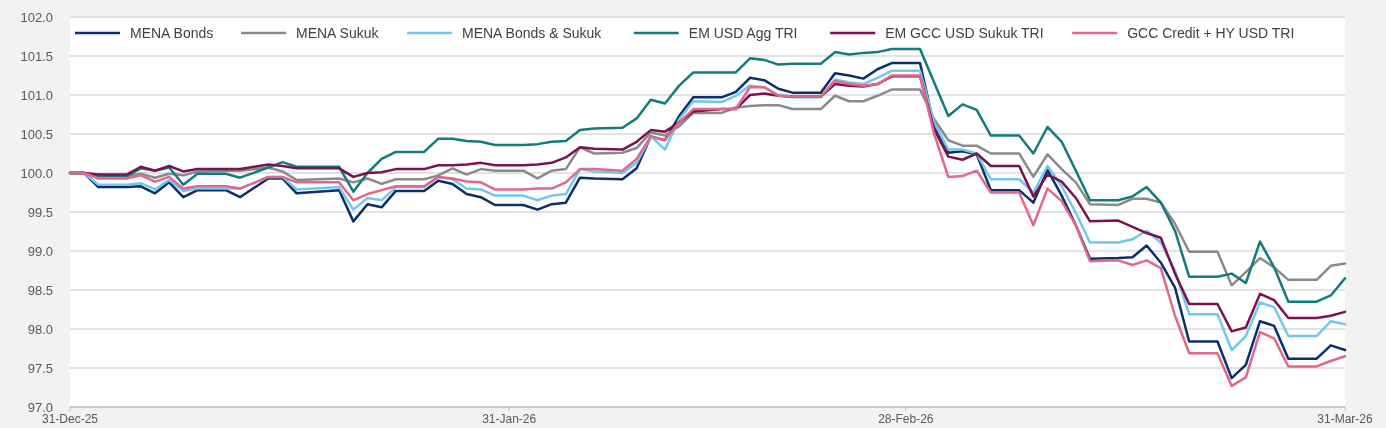 This screenshot has width=1386, height=428. Describe the element at coordinates (1345, 419) in the screenshot. I see `x-tick-label: 31-Mar-26` at that location.